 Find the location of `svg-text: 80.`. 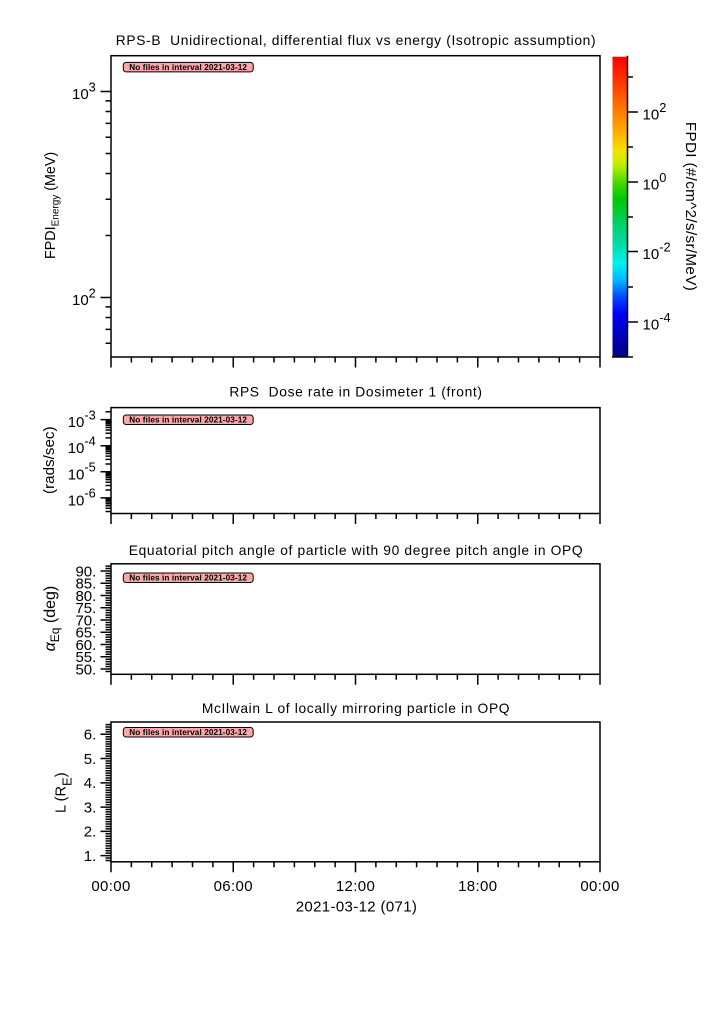

svg-text: 80. is located at coordinates (85, 596).